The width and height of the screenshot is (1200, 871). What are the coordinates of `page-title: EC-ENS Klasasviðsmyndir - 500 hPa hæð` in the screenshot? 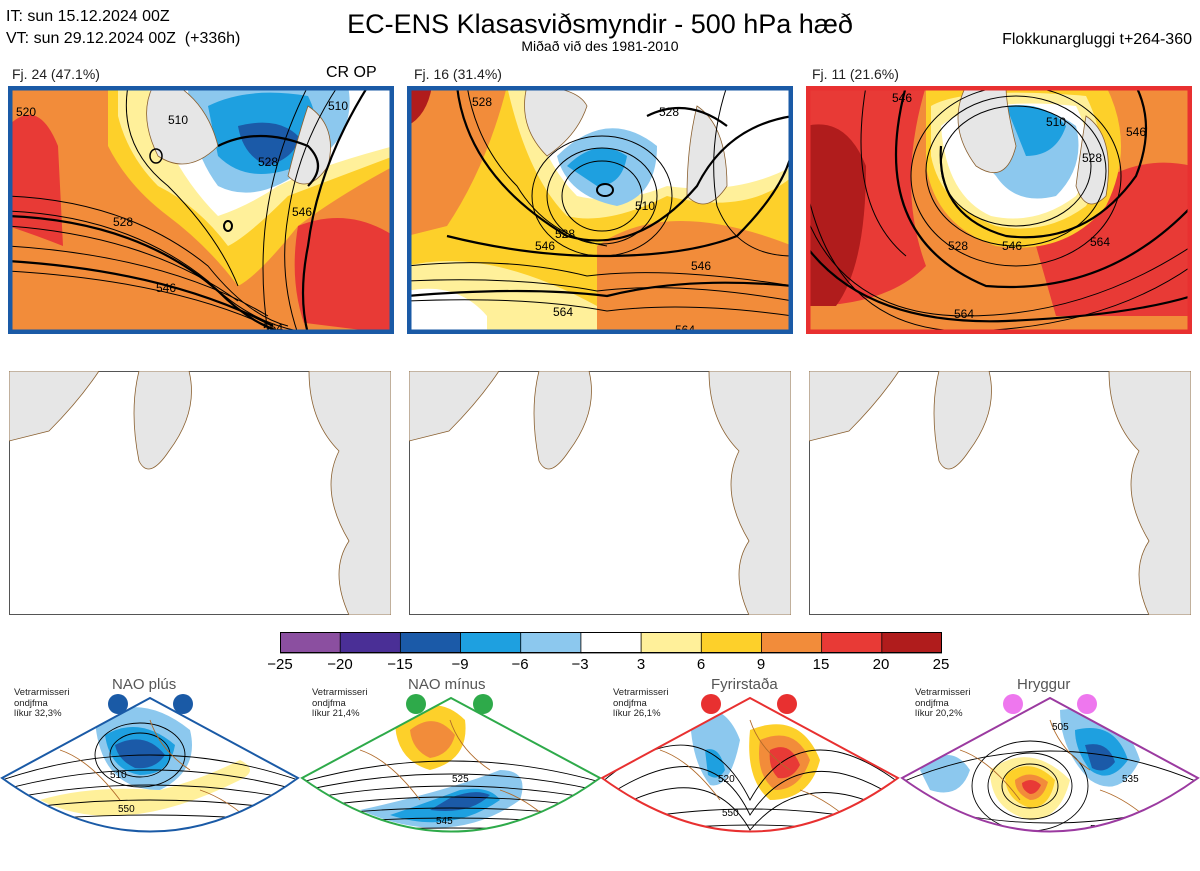 It's located at (600, 24).